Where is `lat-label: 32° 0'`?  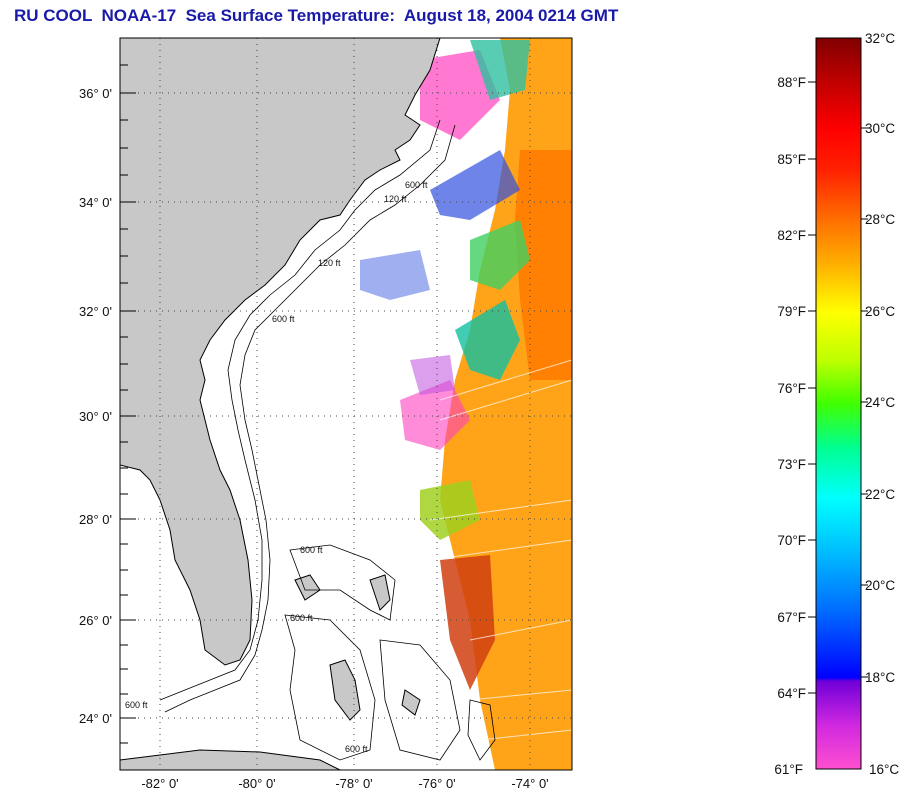
lat-label: 32° 0' is located at coordinates (95, 311).